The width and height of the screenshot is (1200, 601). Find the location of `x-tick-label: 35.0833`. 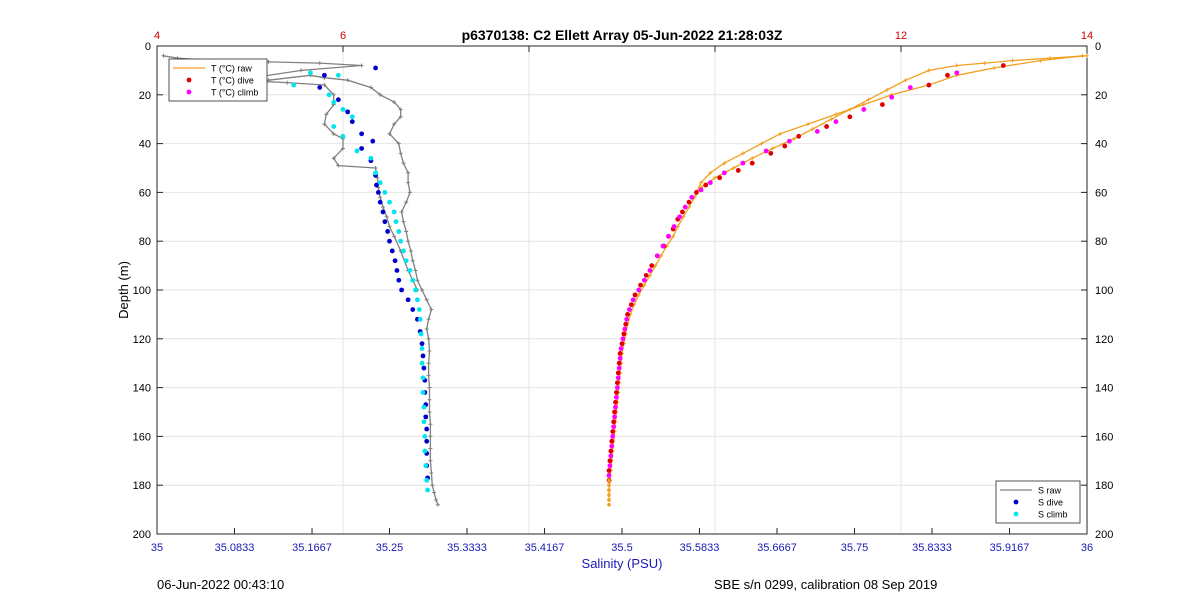

x-tick-label: 35.0833 is located at coordinates (235, 548).